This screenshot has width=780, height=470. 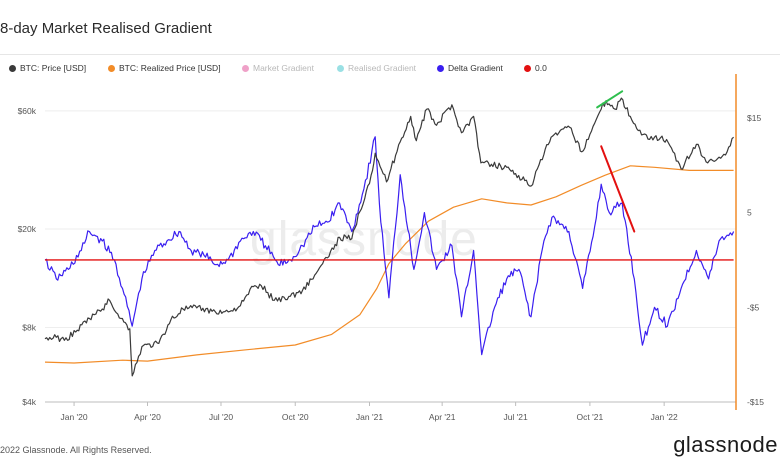 I want to click on red-trend-annotation, so click(x=618, y=189).